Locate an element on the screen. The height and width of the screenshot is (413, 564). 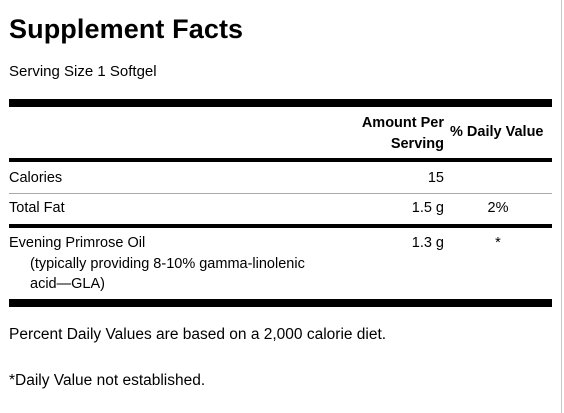
row-amount-calories: 15 is located at coordinates (435, 178).